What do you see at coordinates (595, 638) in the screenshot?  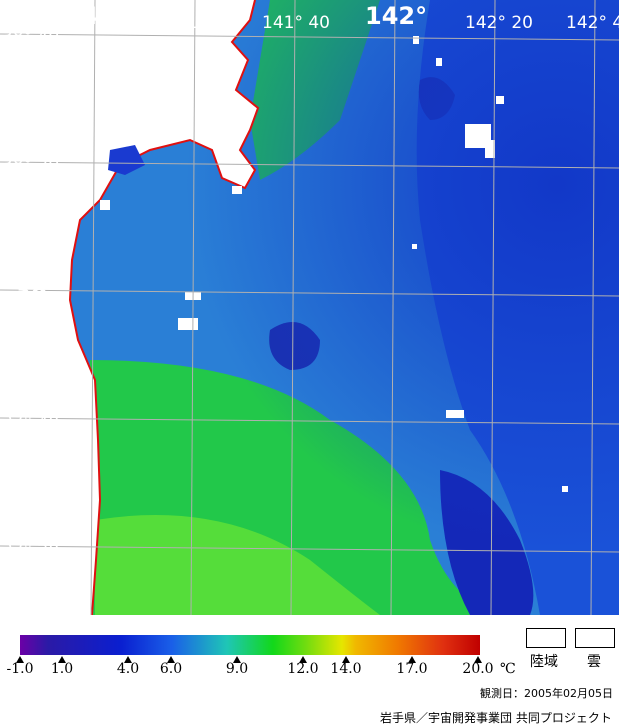 I see `cloud-swatch` at bounding box center [595, 638].